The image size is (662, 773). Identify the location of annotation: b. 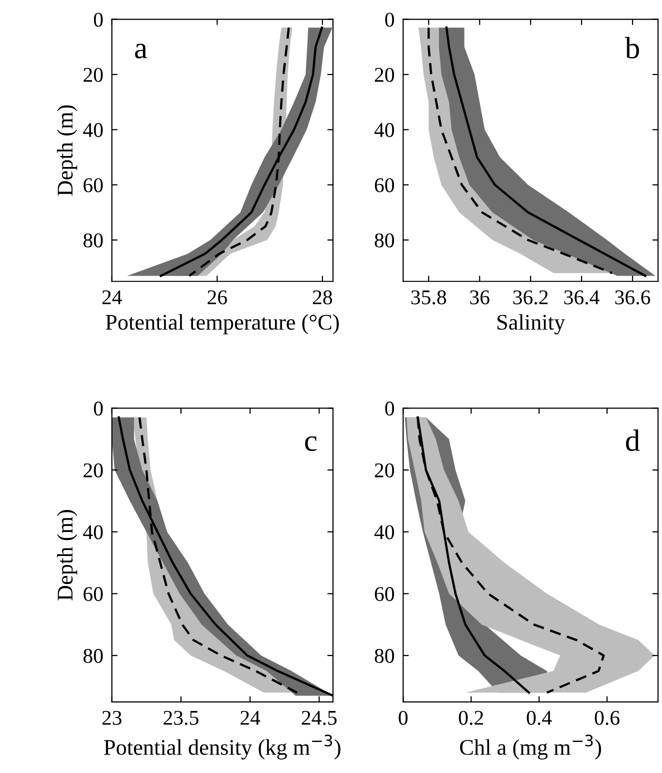
(632, 47).